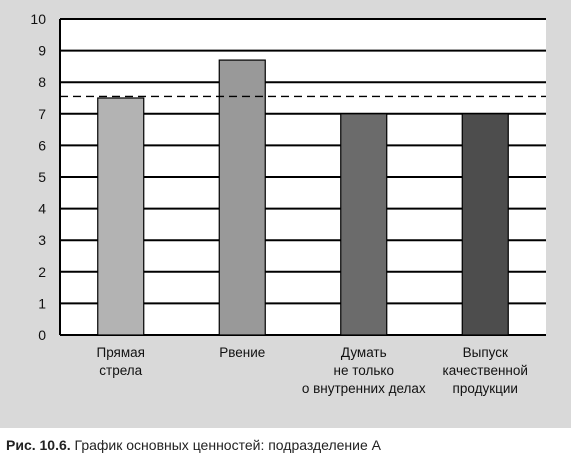 The width and height of the screenshot is (571, 471). I want to click on category-label-line: Рвение, so click(242, 352).